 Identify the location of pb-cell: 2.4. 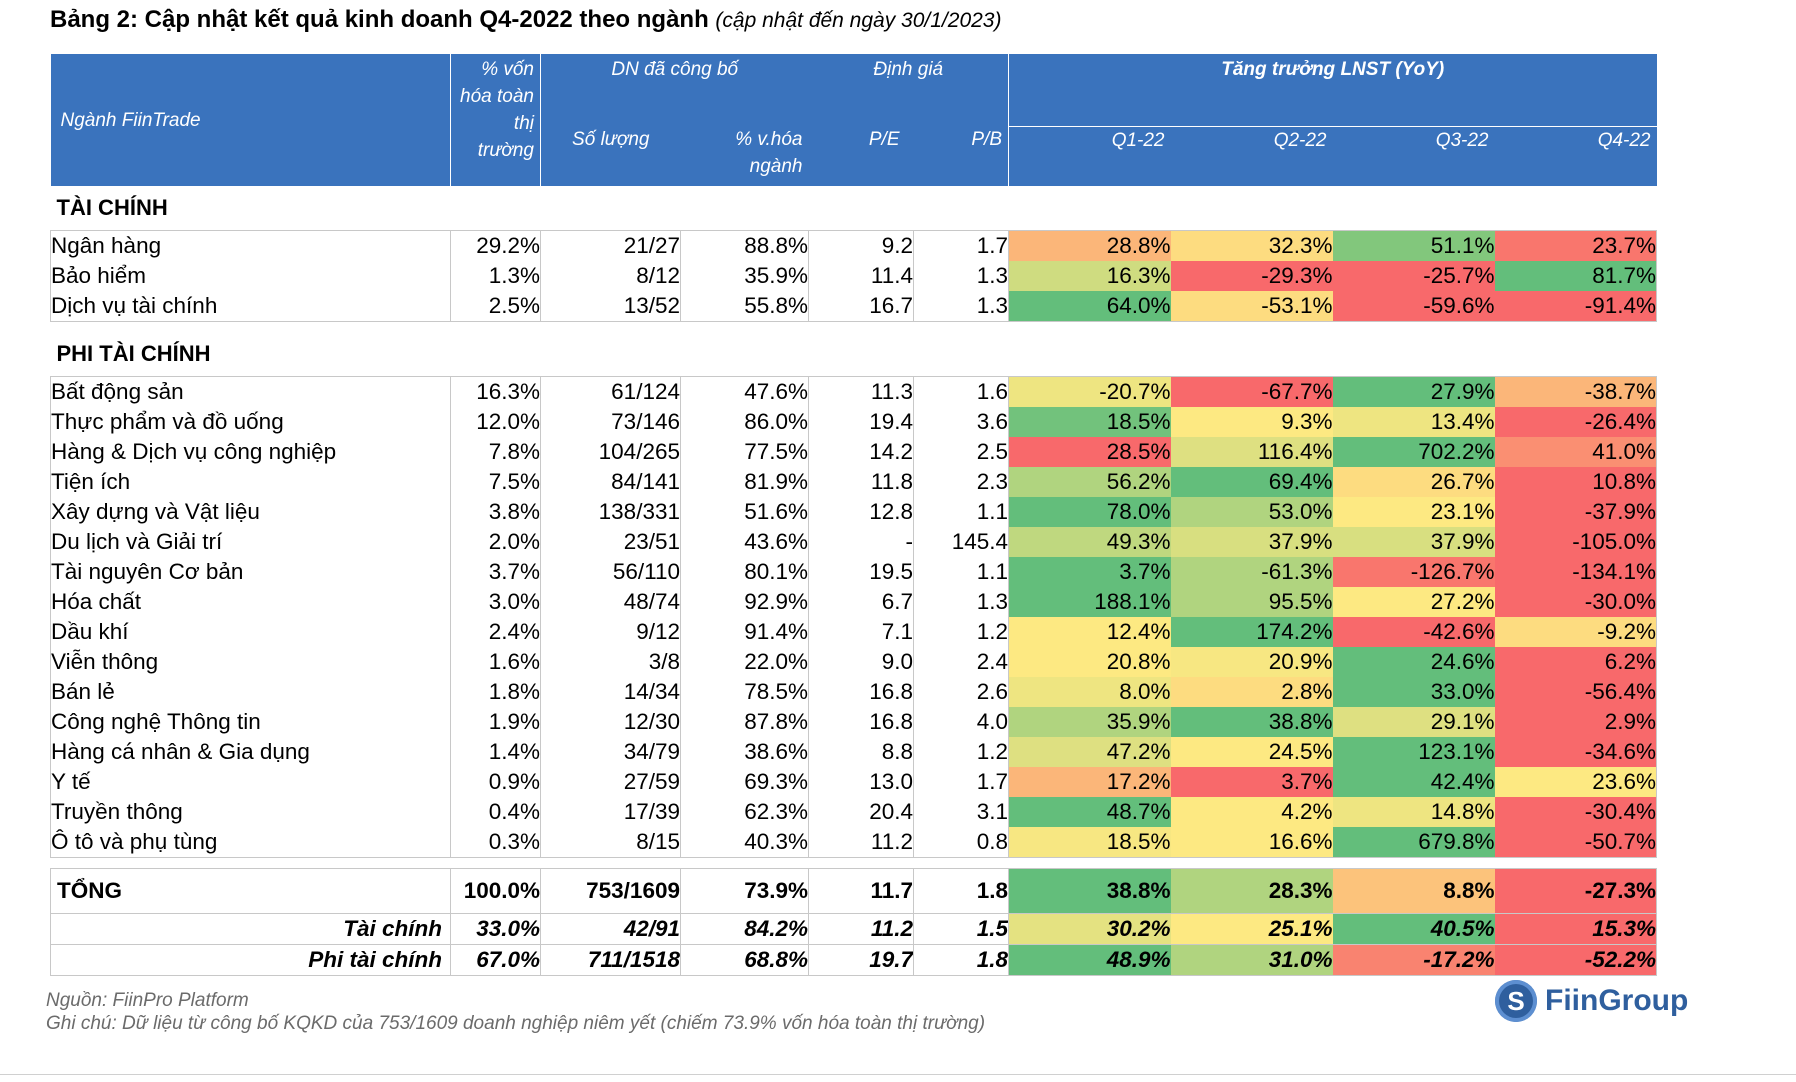
(961, 662).